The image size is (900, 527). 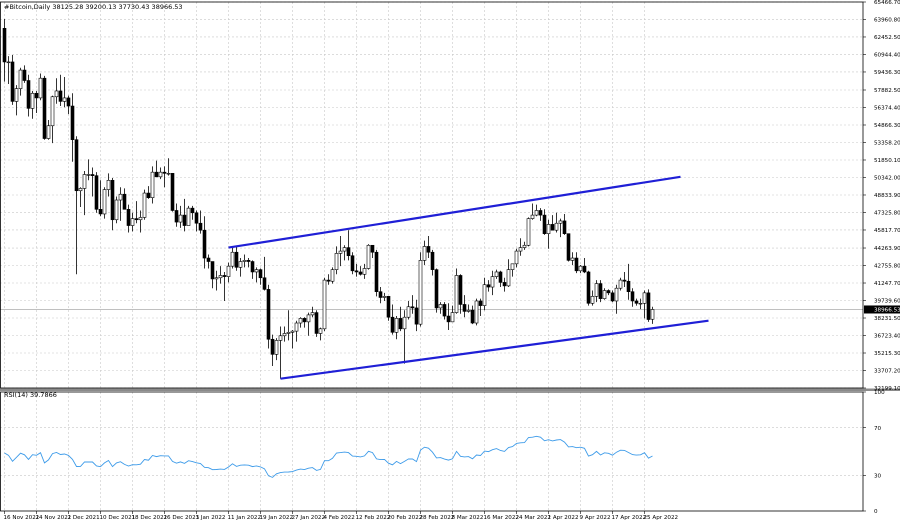 I want to click on time-tick-label: 12 Feb 2022, so click(x=373, y=518).